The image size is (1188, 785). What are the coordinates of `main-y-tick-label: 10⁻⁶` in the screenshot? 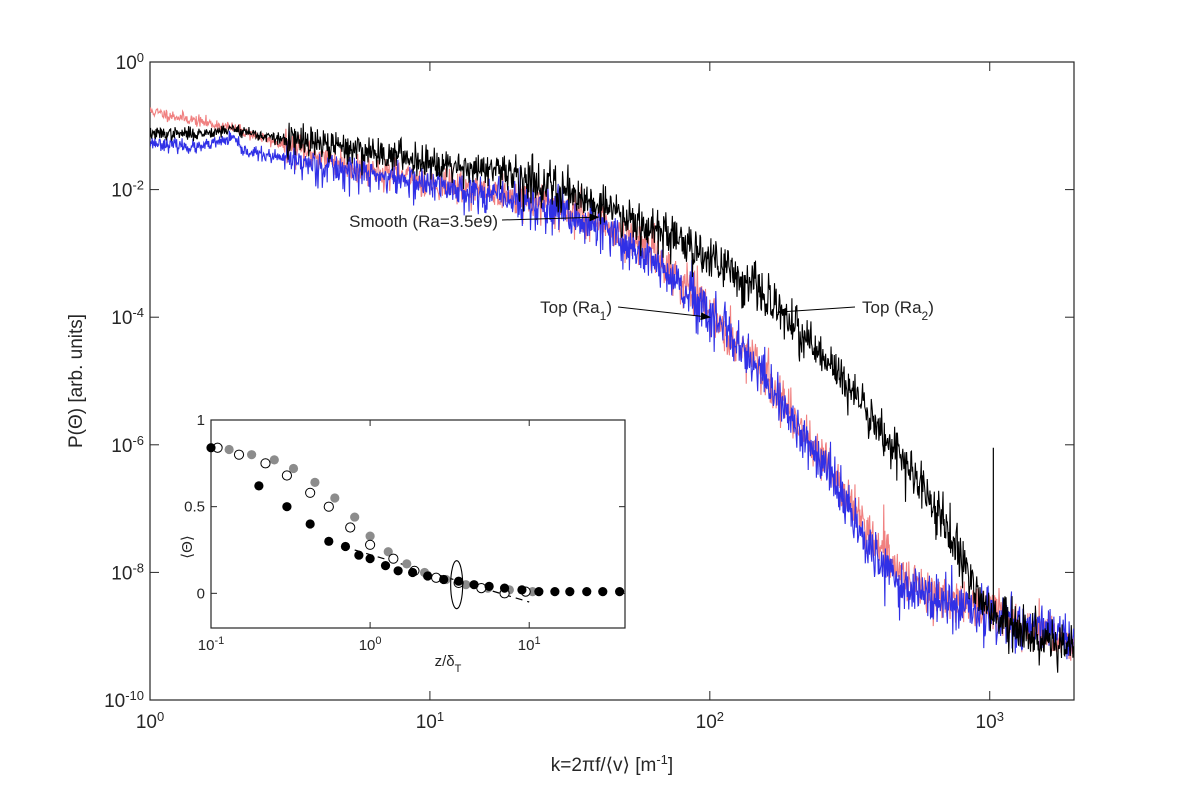 It's located at (127, 444).